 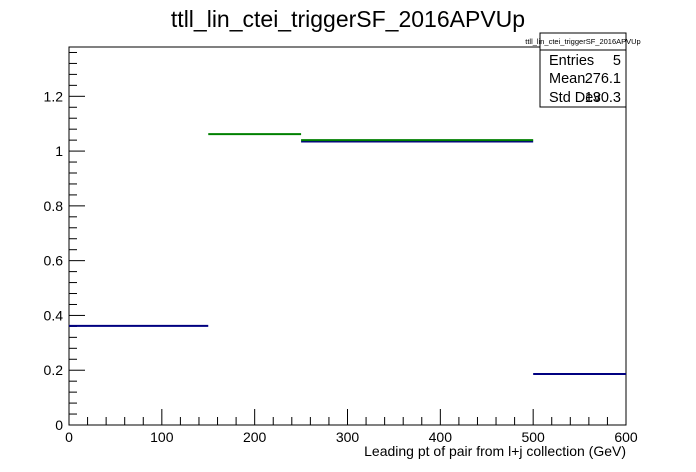 I want to click on stats-entries-label: Entries, so click(x=571, y=61).